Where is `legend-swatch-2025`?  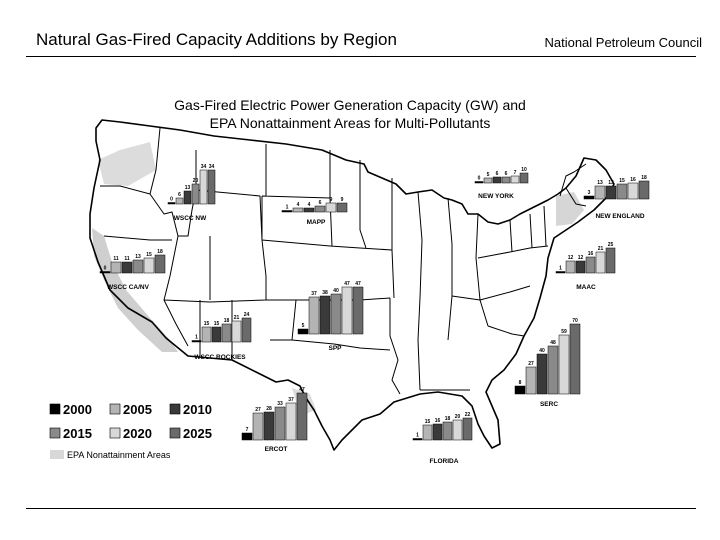
legend-swatch-2025 is located at coordinates (175, 433).